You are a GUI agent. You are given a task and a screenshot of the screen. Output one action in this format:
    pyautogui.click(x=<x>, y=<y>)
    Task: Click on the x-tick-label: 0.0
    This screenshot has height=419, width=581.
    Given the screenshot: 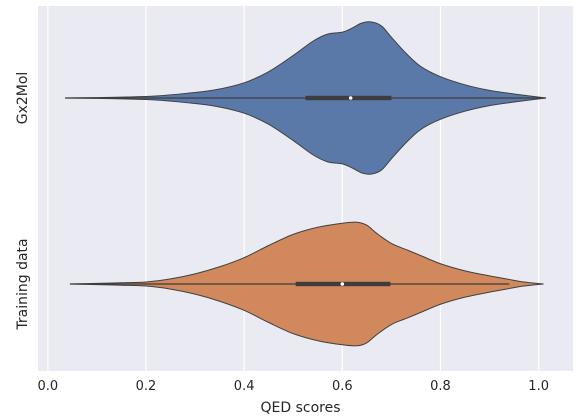 What is the action you would take?
    pyautogui.click(x=47, y=386)
    